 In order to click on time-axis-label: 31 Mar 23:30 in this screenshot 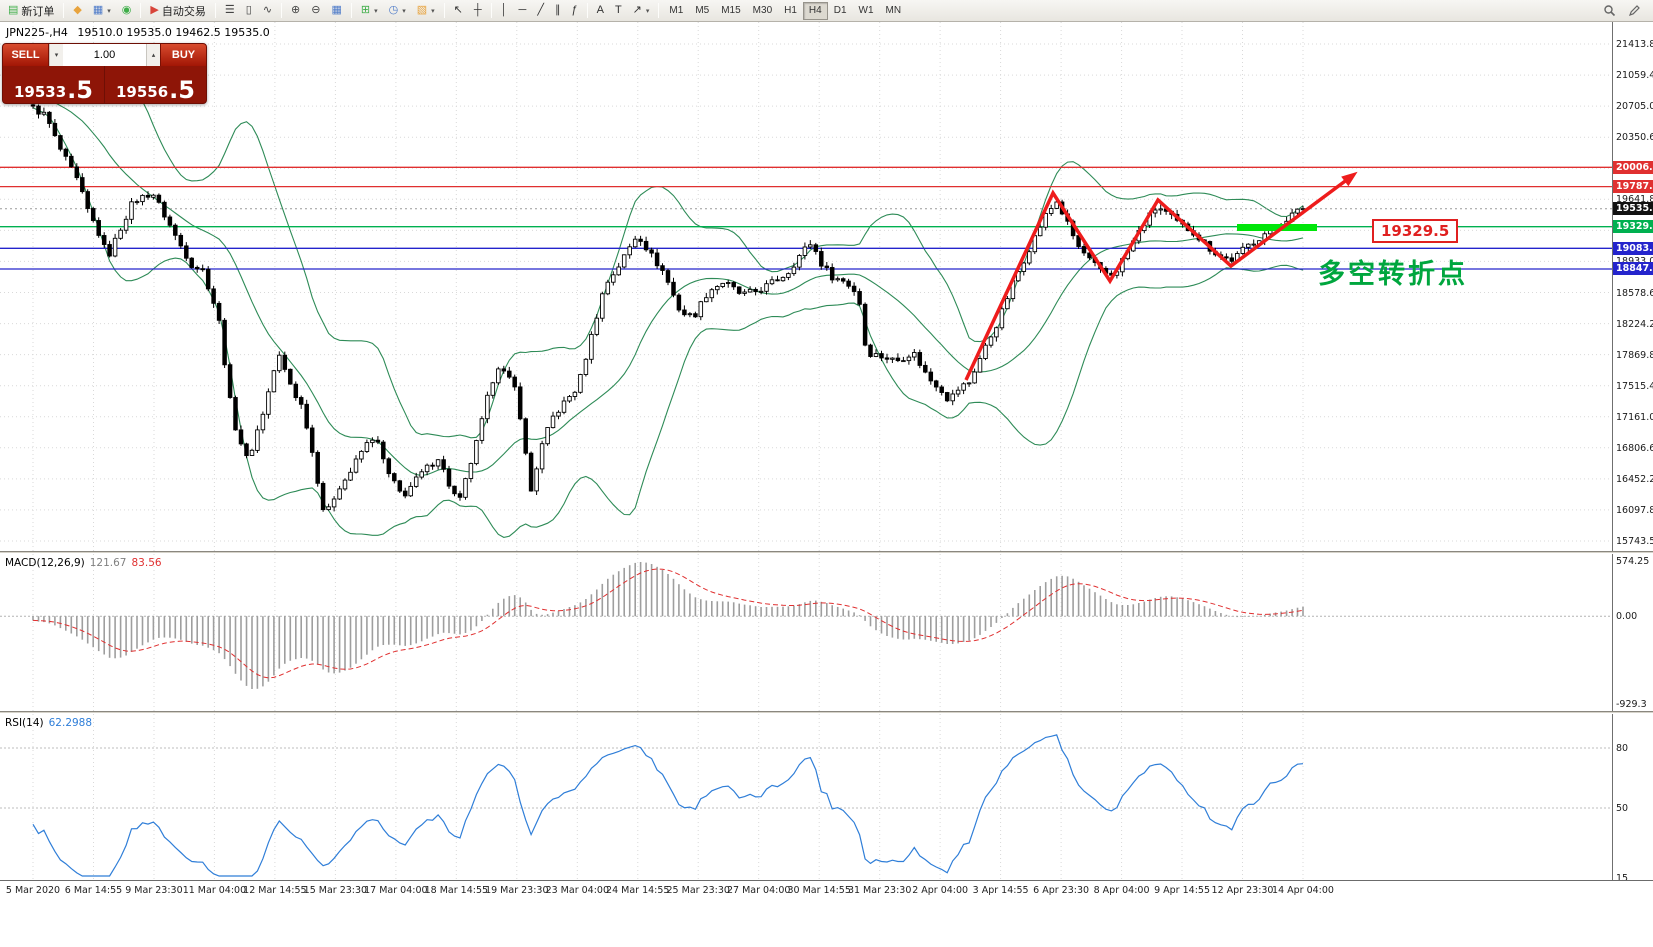, I will do `click(879, 890)`.